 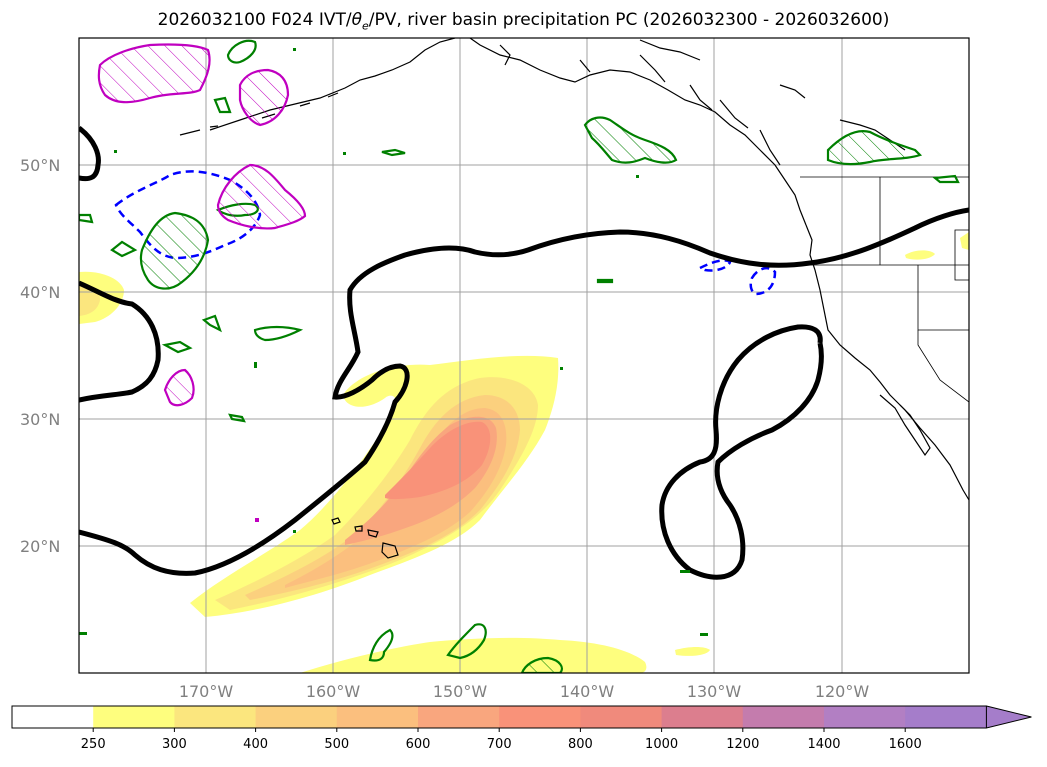 I want to click on colorbar-label-800: 800, so click(x=580, y=744).